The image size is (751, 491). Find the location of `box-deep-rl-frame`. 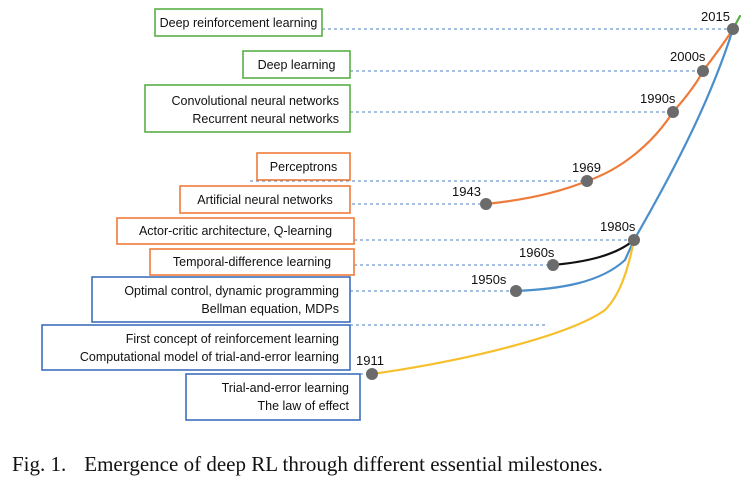

box-deep-rl-frame is located at coordinates (238, 22).